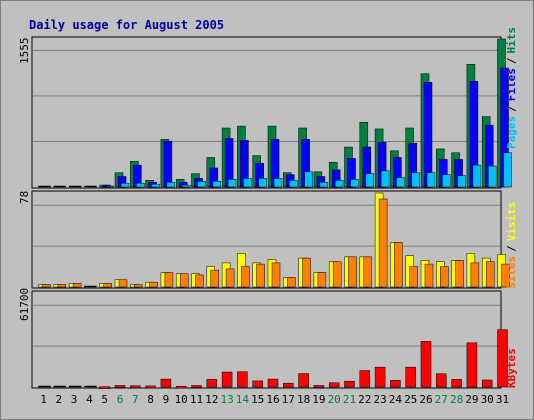  Describe the element at coordinates (511, 88) in the screenshot. I see `legend-pages-files-hits: Pages / Files / Hits` at that location.